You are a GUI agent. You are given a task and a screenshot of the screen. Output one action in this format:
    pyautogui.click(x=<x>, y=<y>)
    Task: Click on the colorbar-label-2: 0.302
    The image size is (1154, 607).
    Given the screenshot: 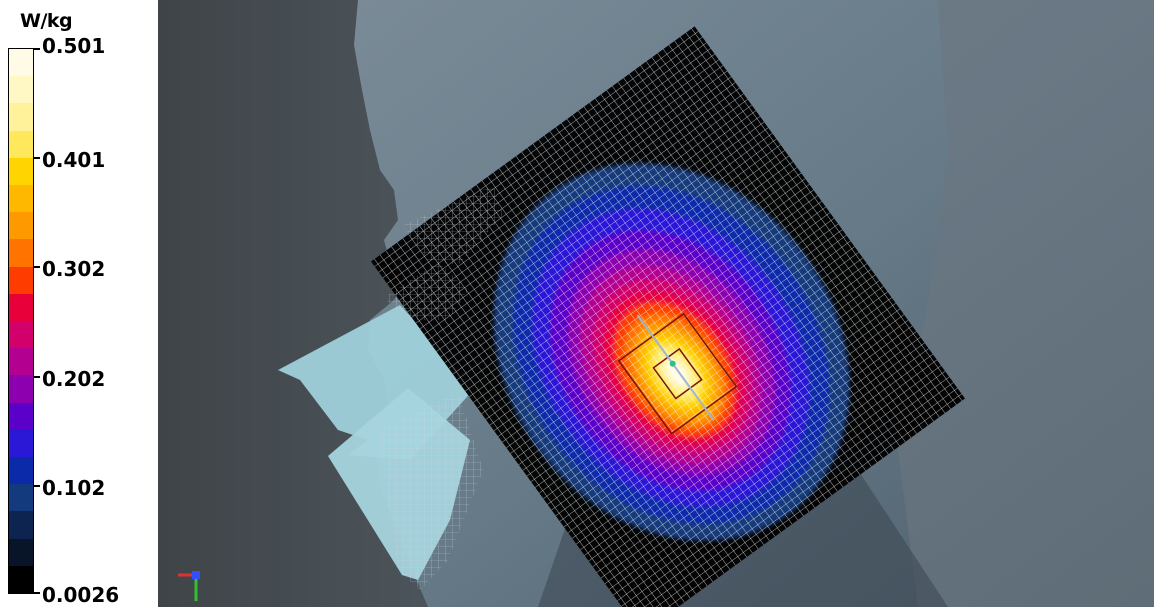 What is the action you would take?
    pyautogui.click(x=73, y=269)
    